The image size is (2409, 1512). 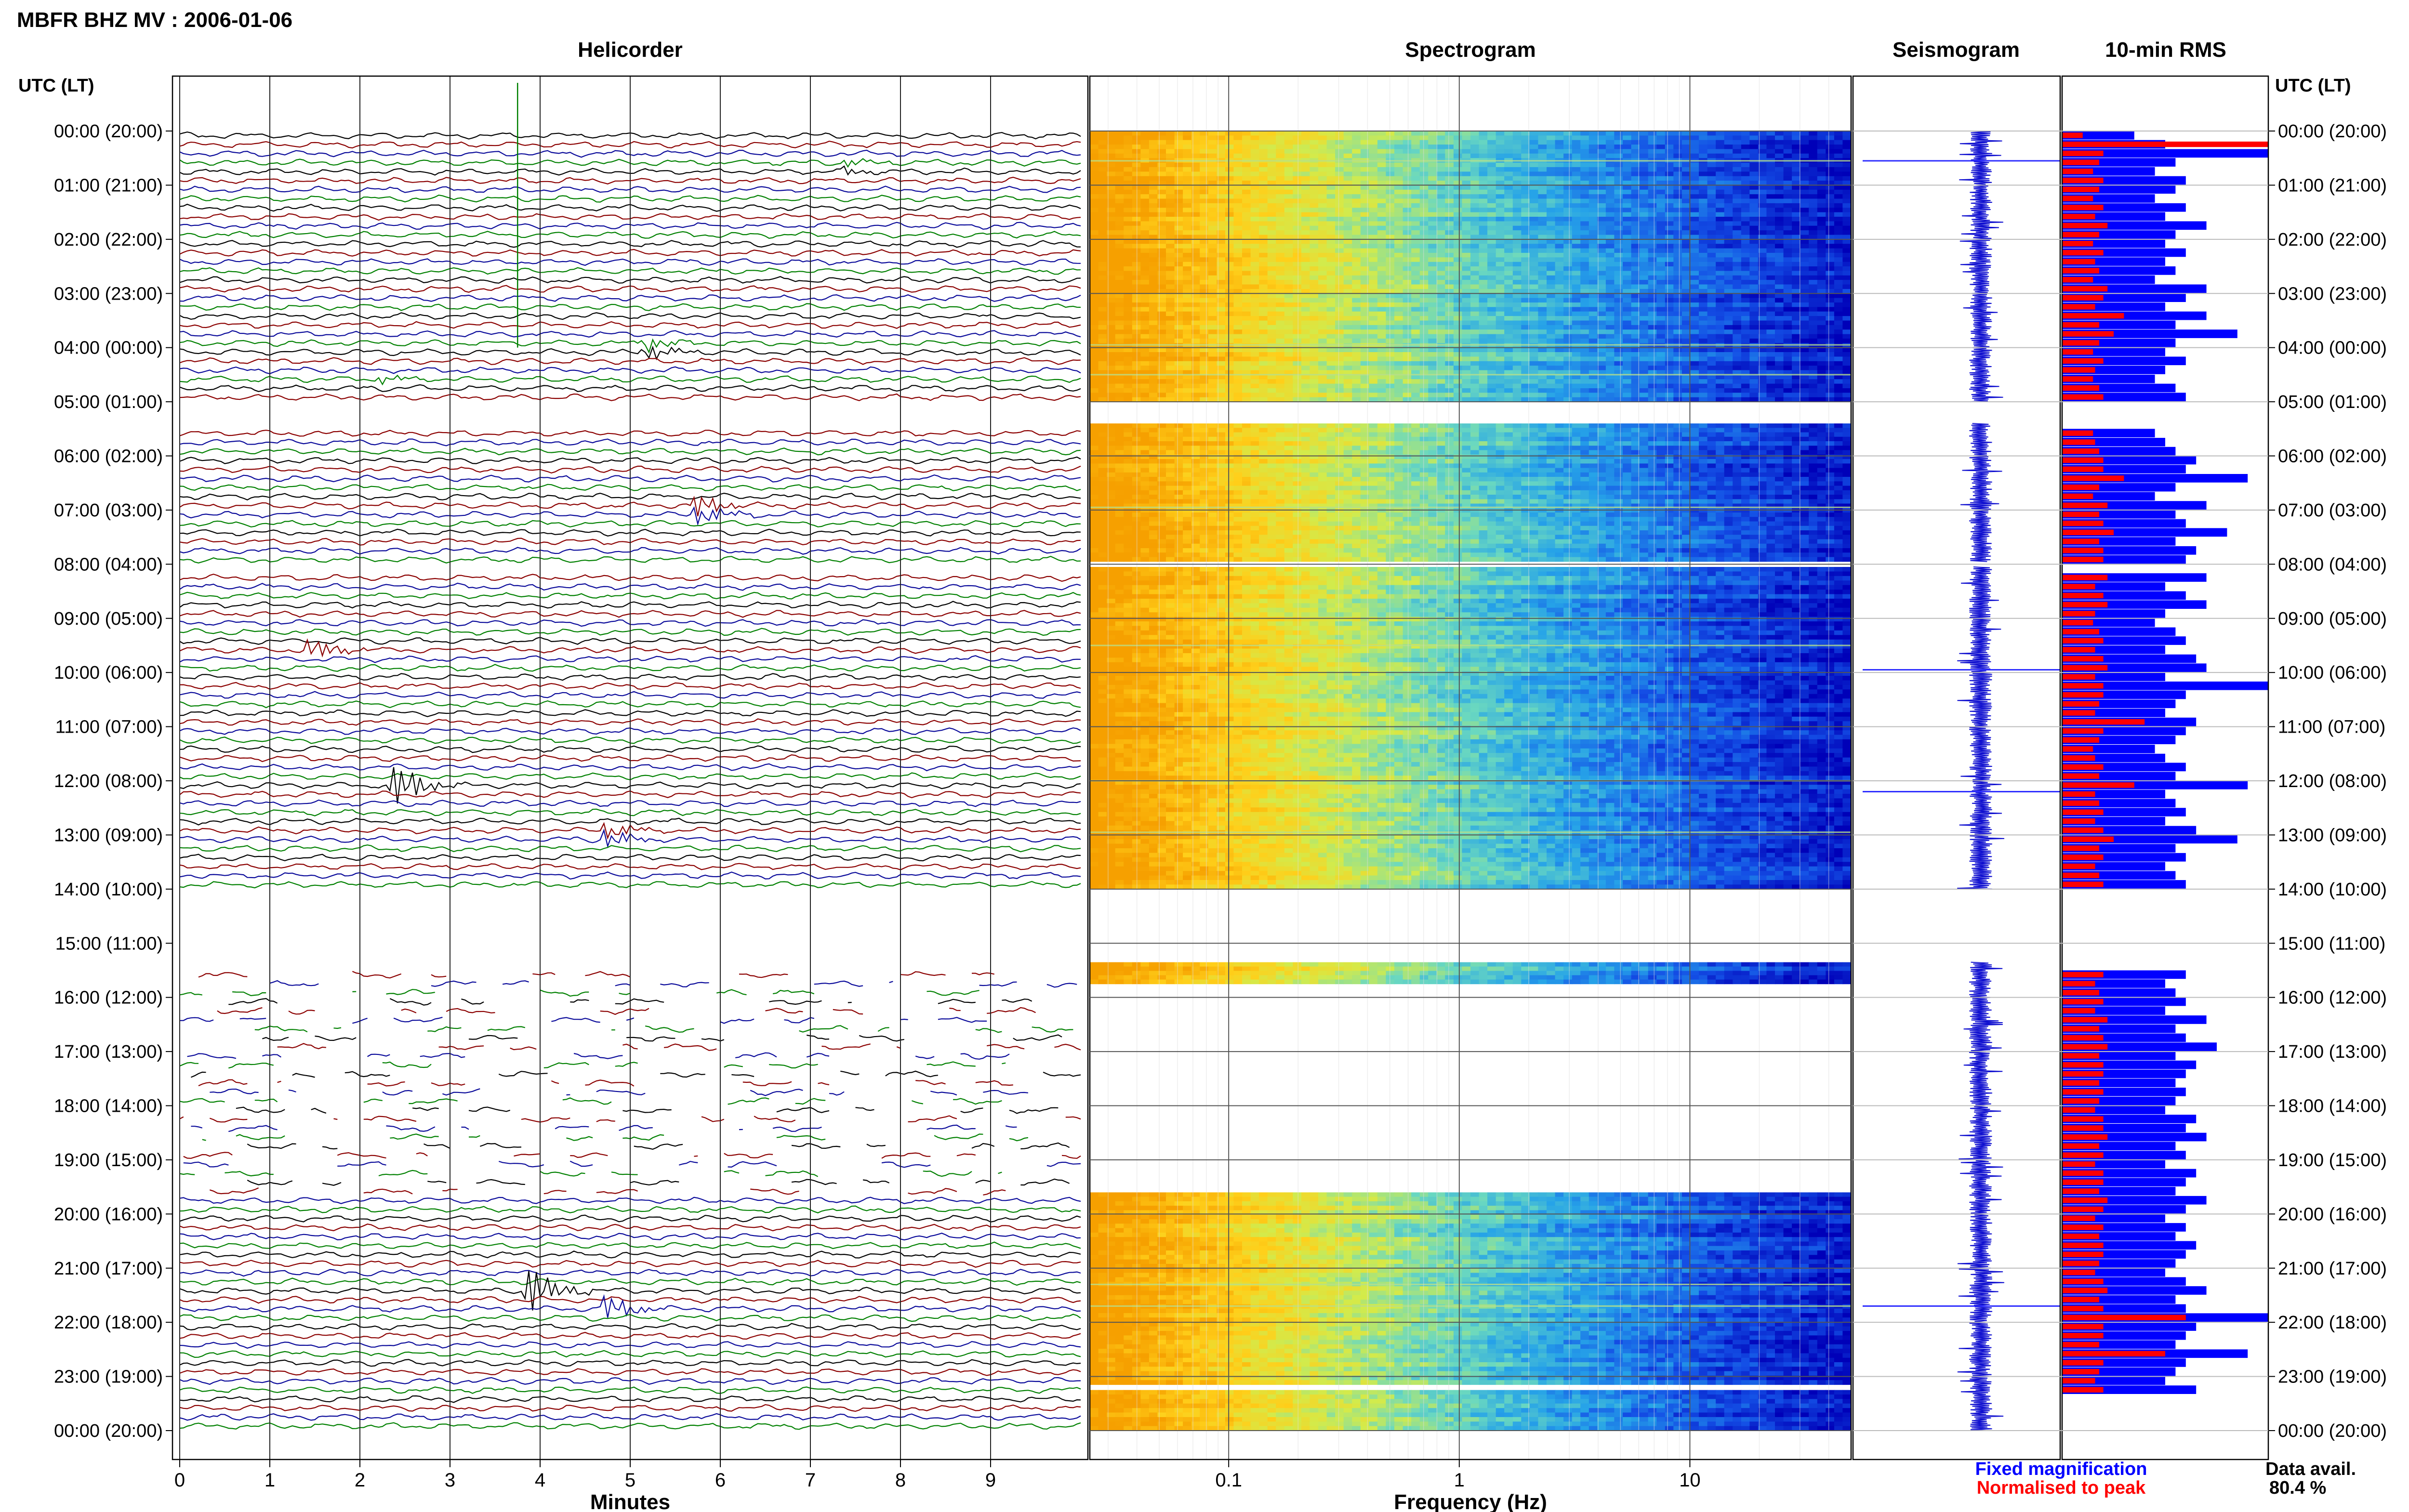 What do you see at coordinates (810, 1480) in the screenshot?
I see `x-tick-label-minutes: 7` at bounding box center [810, 1480].